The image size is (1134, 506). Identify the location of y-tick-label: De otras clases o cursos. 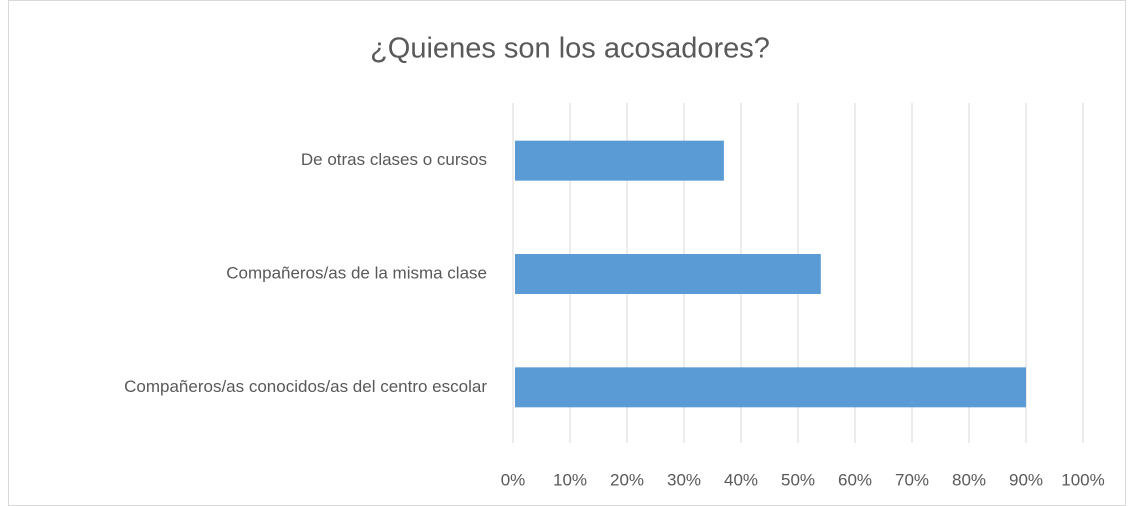
(394, 159).